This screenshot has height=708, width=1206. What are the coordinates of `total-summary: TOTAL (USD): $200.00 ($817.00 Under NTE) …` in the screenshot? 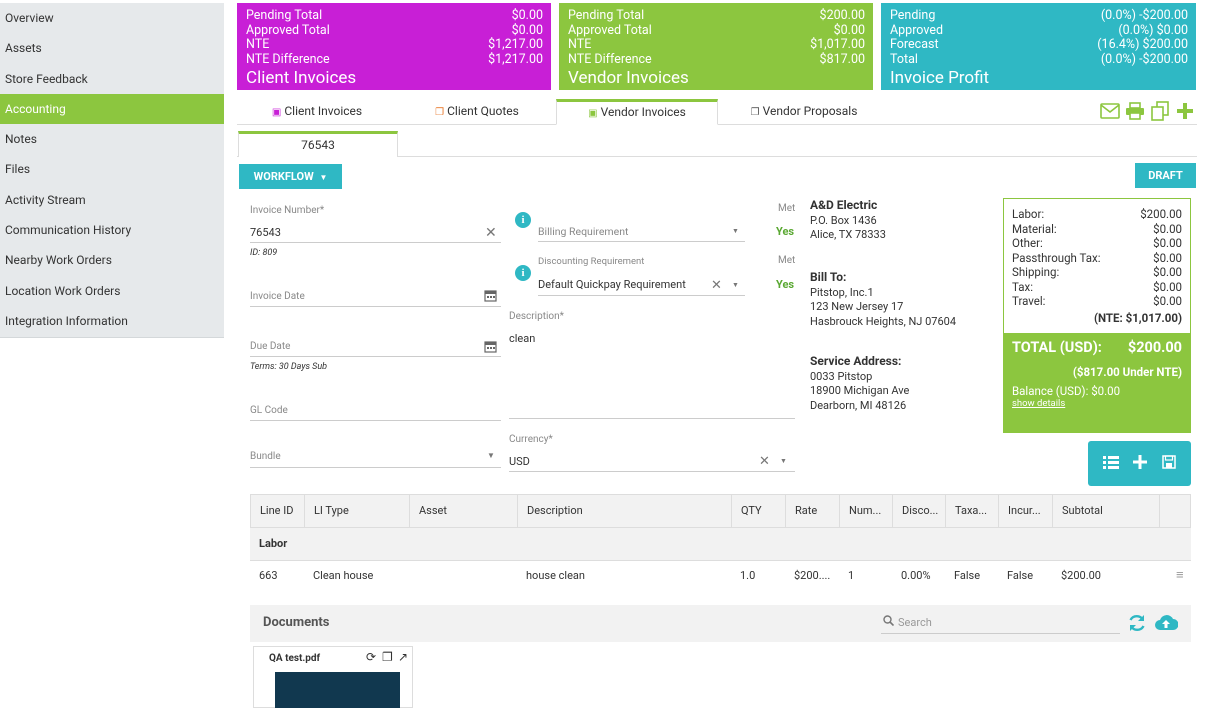 It's located at (1097, 383).